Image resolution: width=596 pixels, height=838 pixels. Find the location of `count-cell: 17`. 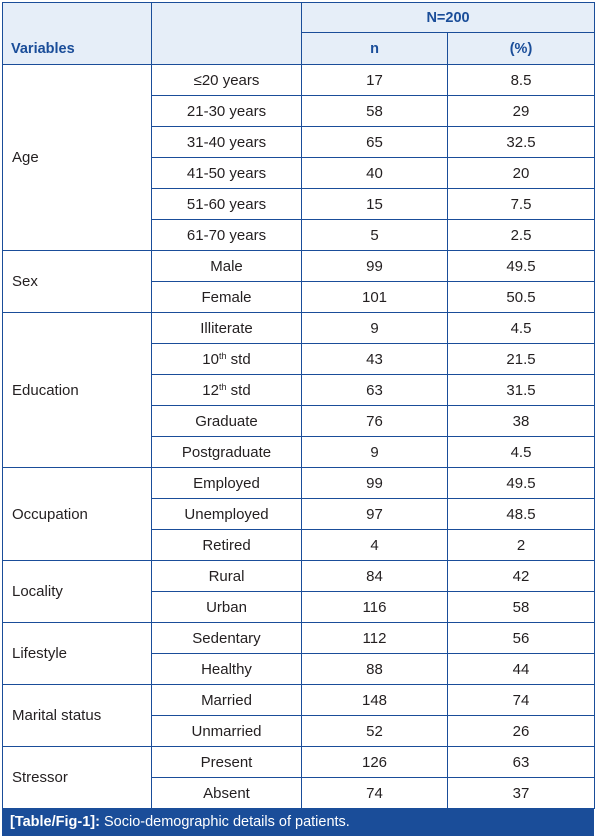

count-cell: 17 is located at coordinates (374, 80).